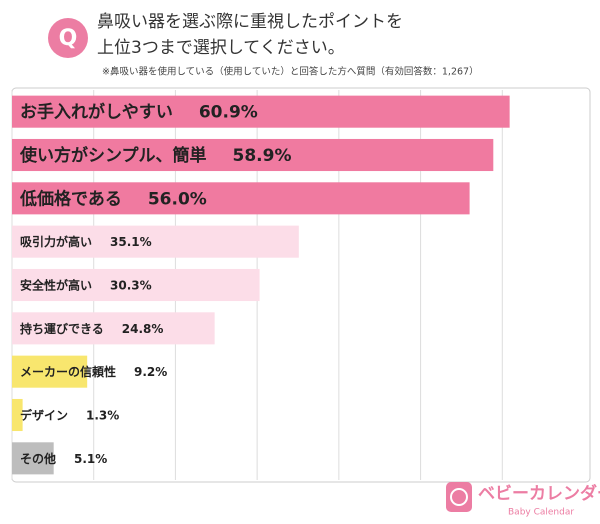 The image size is (600, 524). What do you see at coordinates (228, 113) in the screenshot?
I see `value-label: 60.9%` at bounding box center [228, 113].